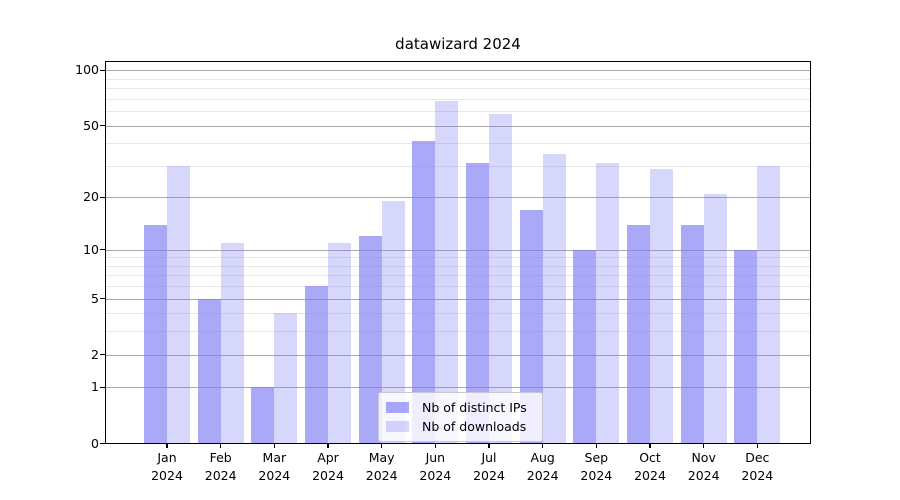 The width and height of the screenshot is (900, 500). Describe the element at coordinates (489, 466) in the screenshot. I see `x-tick-label: Jul 2024` at that location.